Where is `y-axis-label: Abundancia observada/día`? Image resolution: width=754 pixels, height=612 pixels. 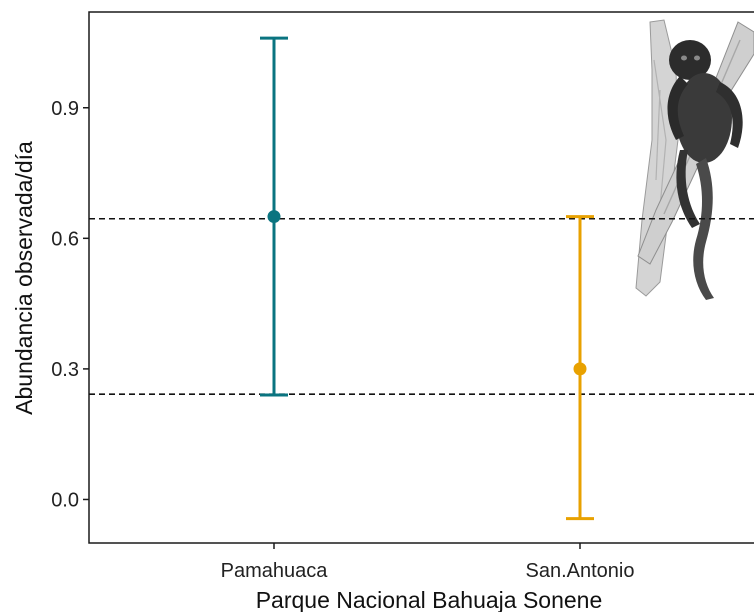 y-axis-label: Abundancia observada/día is located at coordinates (24, 278).